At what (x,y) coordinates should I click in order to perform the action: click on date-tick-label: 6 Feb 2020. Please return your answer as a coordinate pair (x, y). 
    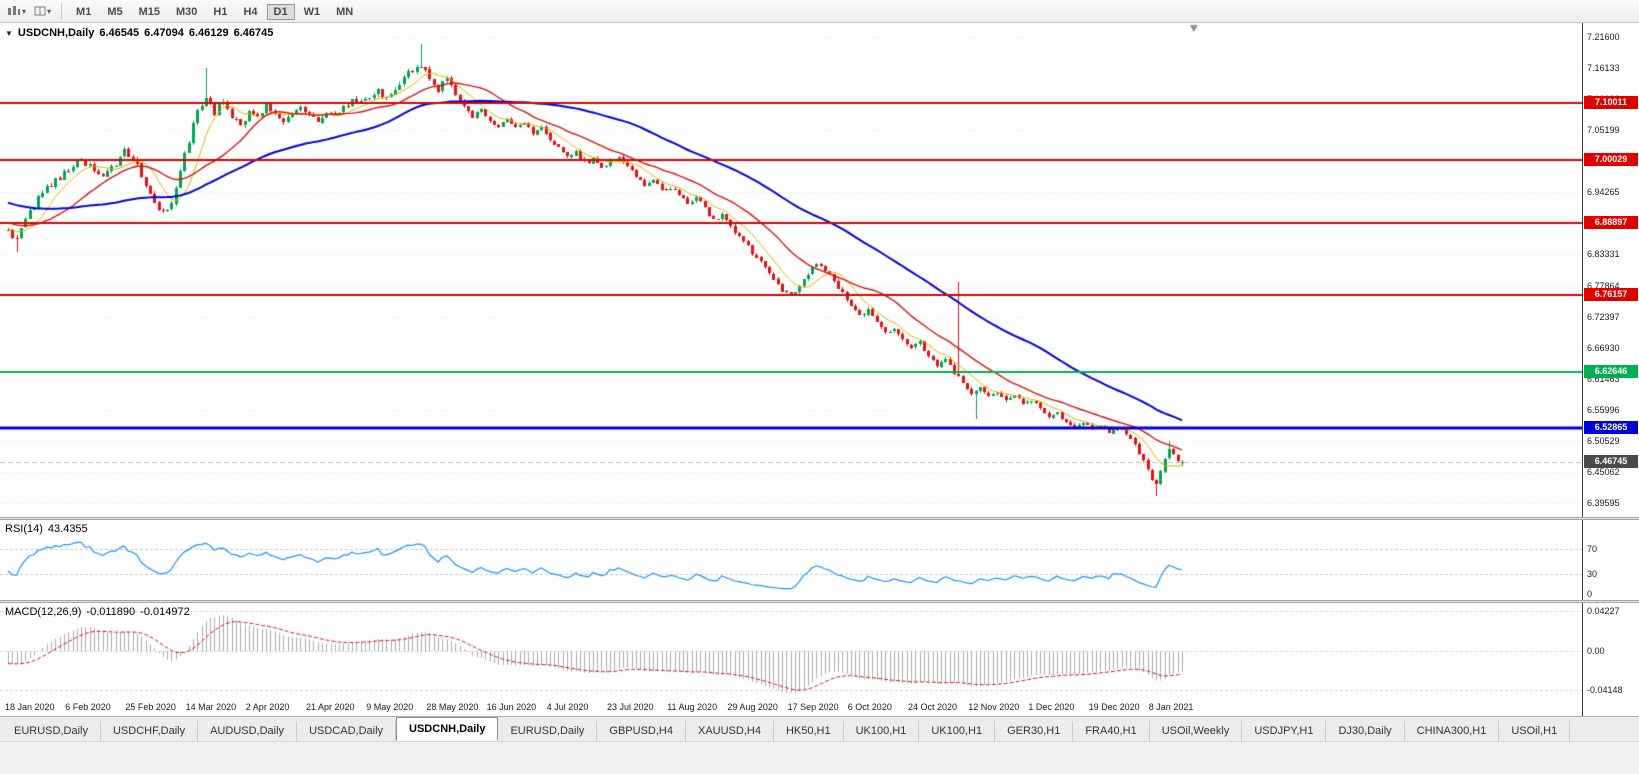
    Looking at the image, I should click on (88, 707).